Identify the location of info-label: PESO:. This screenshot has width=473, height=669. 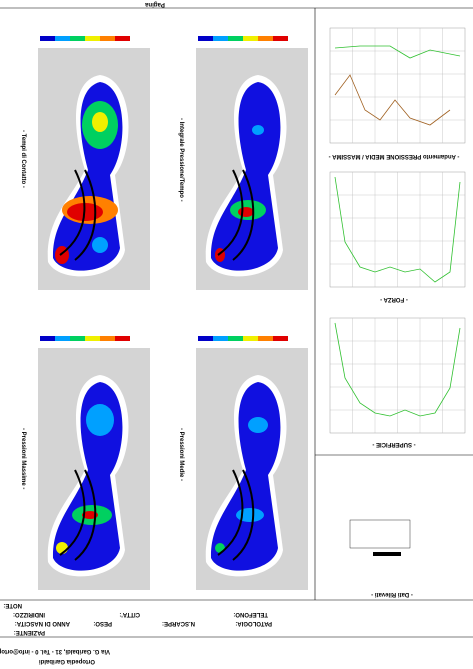
(102, 623).